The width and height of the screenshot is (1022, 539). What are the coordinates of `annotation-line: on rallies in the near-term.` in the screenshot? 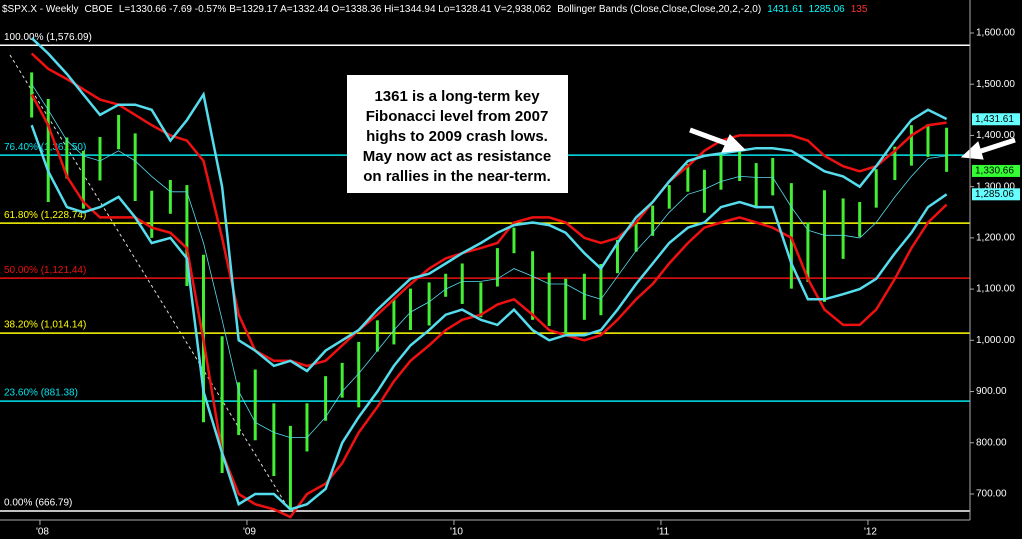 It's located at (457, 176).